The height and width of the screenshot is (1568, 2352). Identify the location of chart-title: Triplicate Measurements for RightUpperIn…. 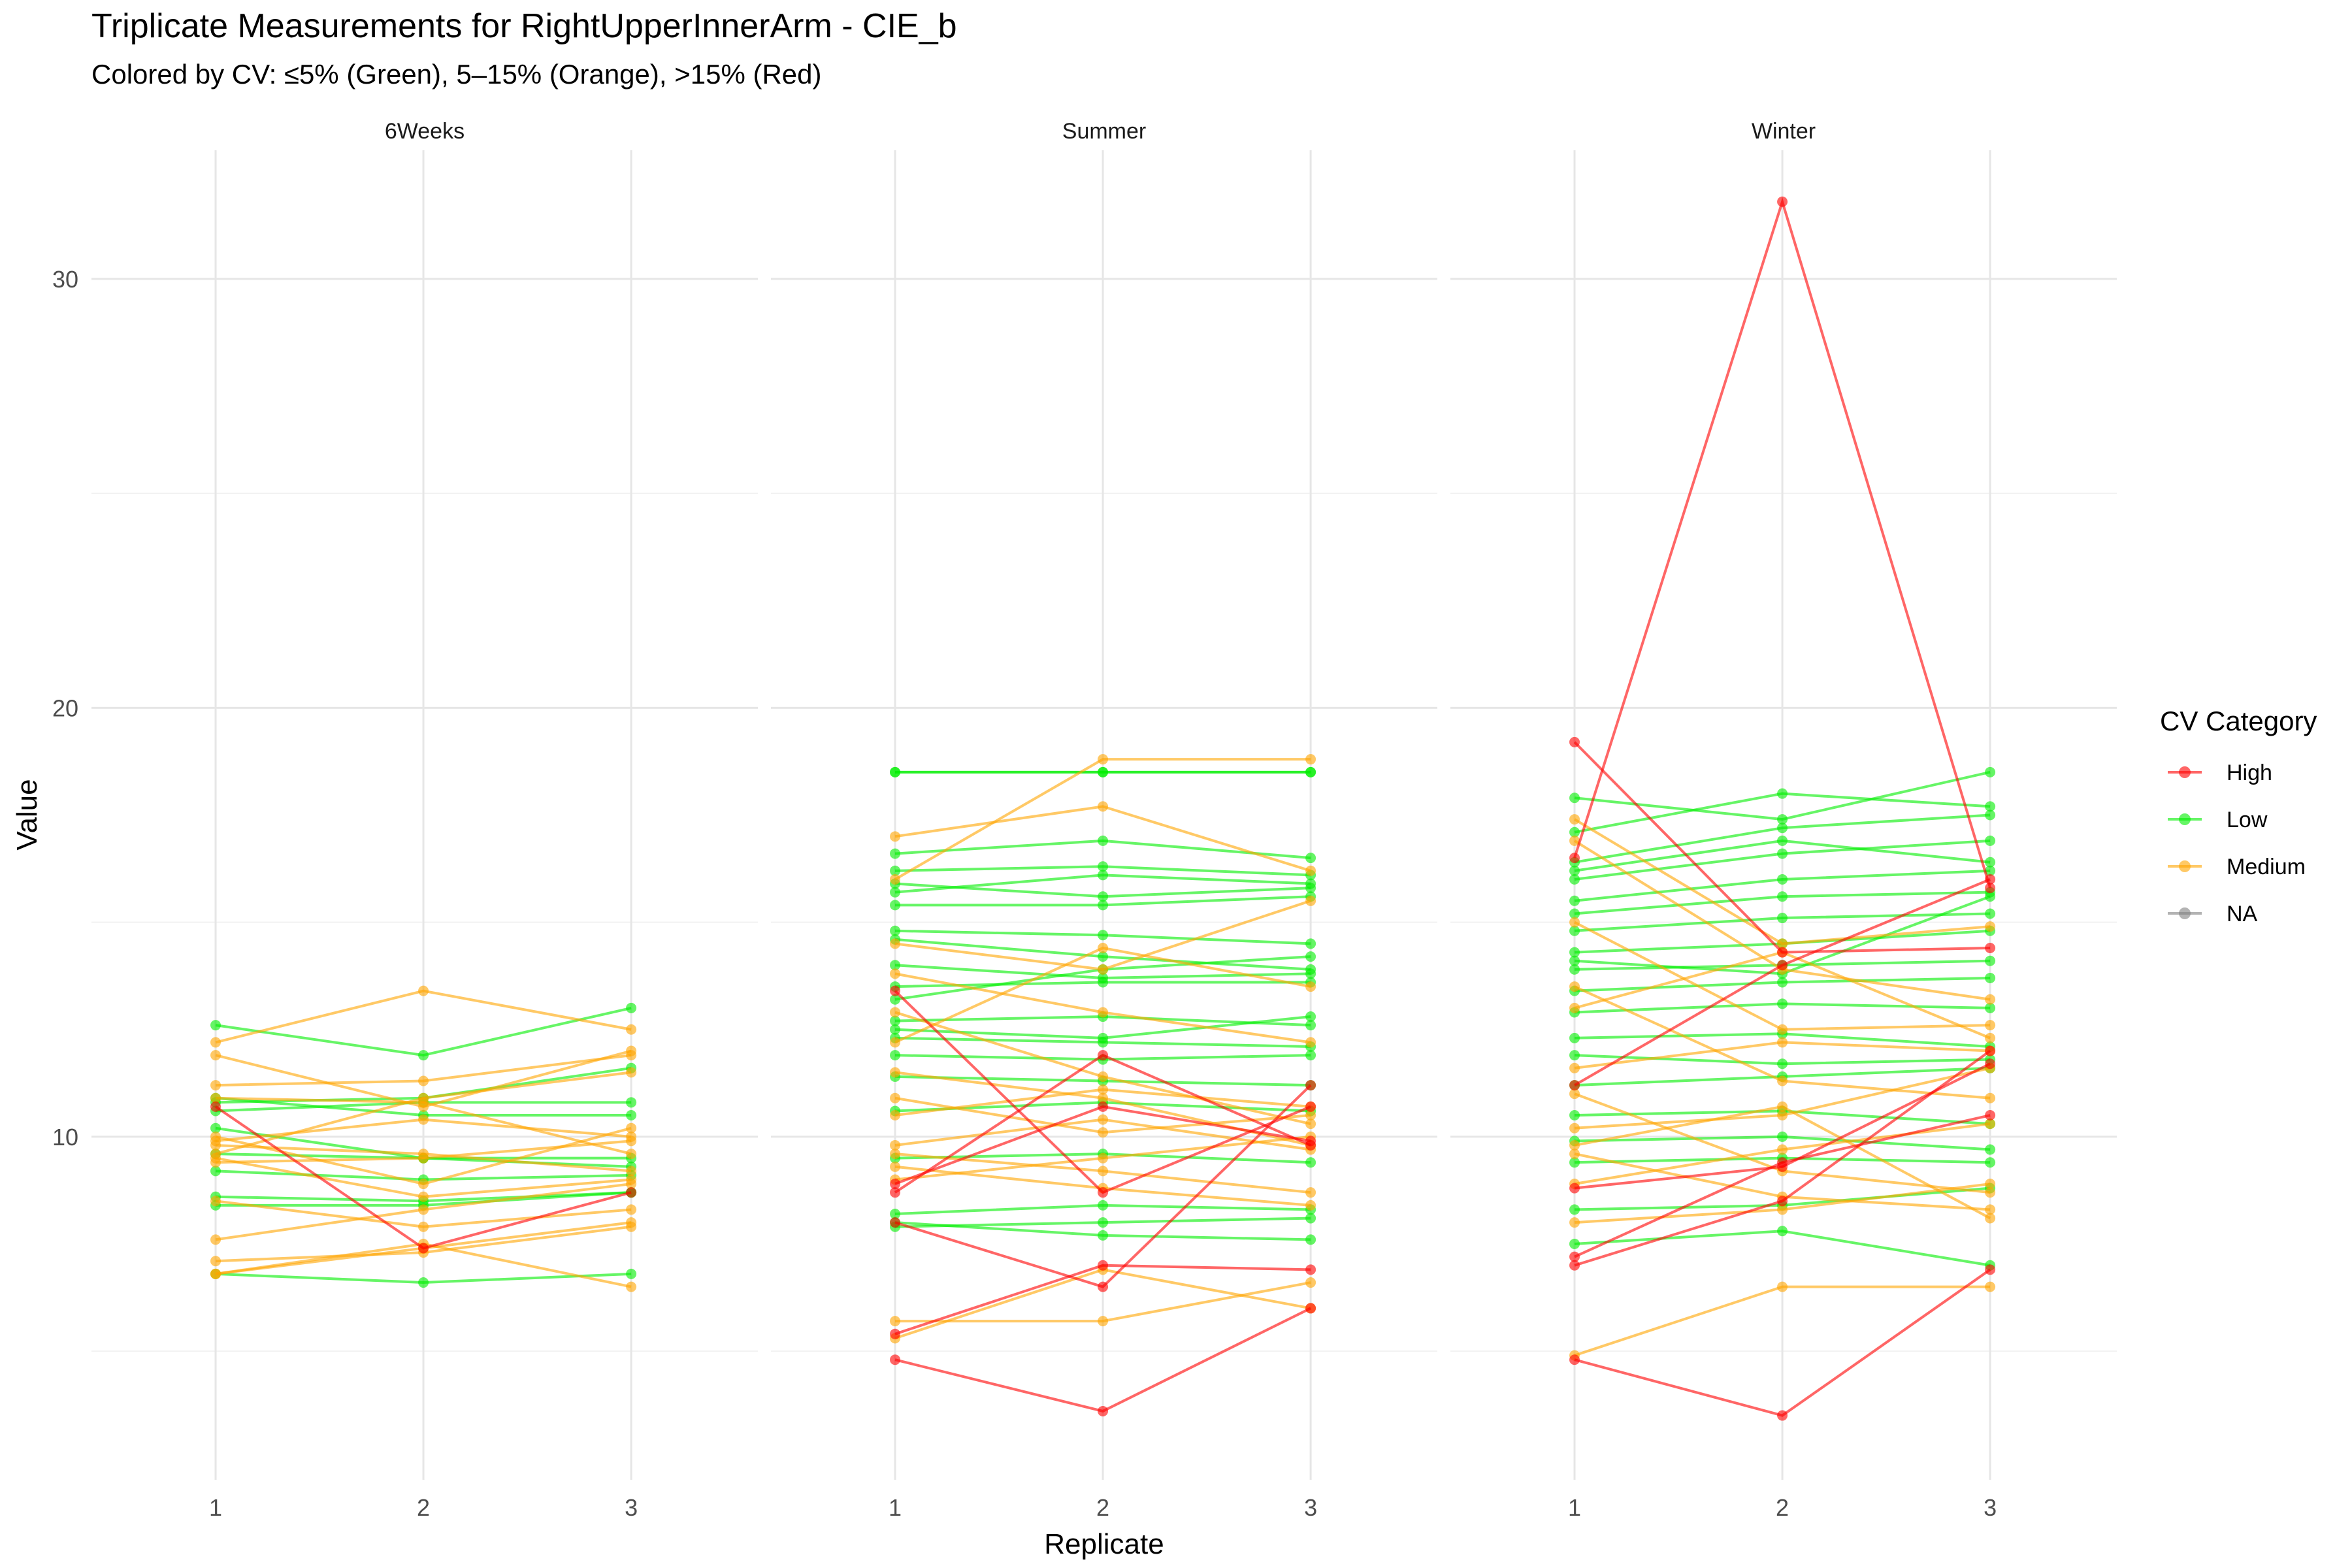
(524, 26).